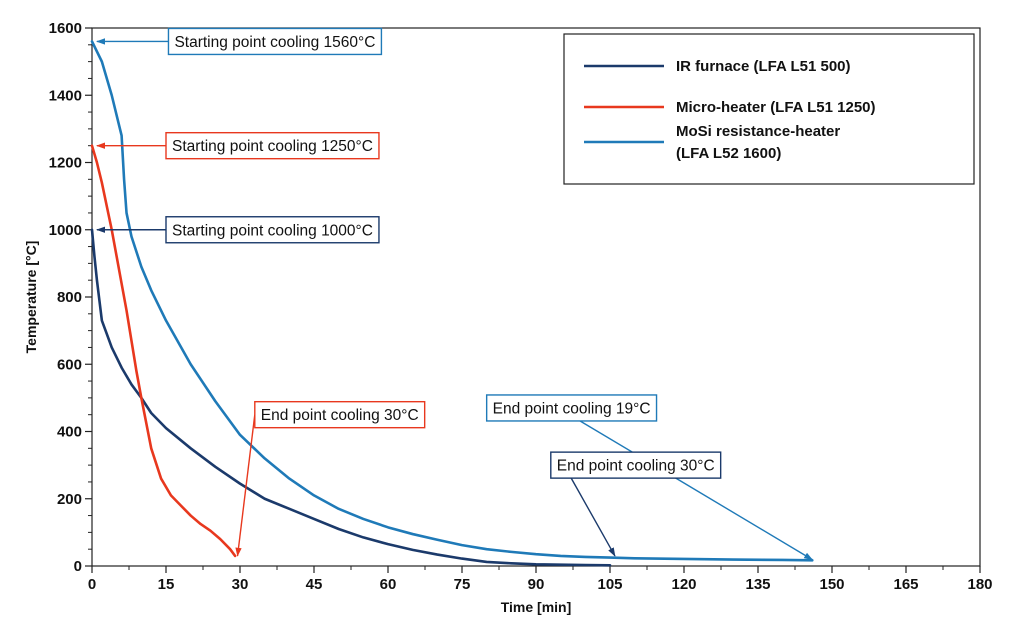 This screenshot has height=624, width=1024. Describe the element at coordinates (979, 584) in the screenshot. I see `x-tick-label: 180` at that location.